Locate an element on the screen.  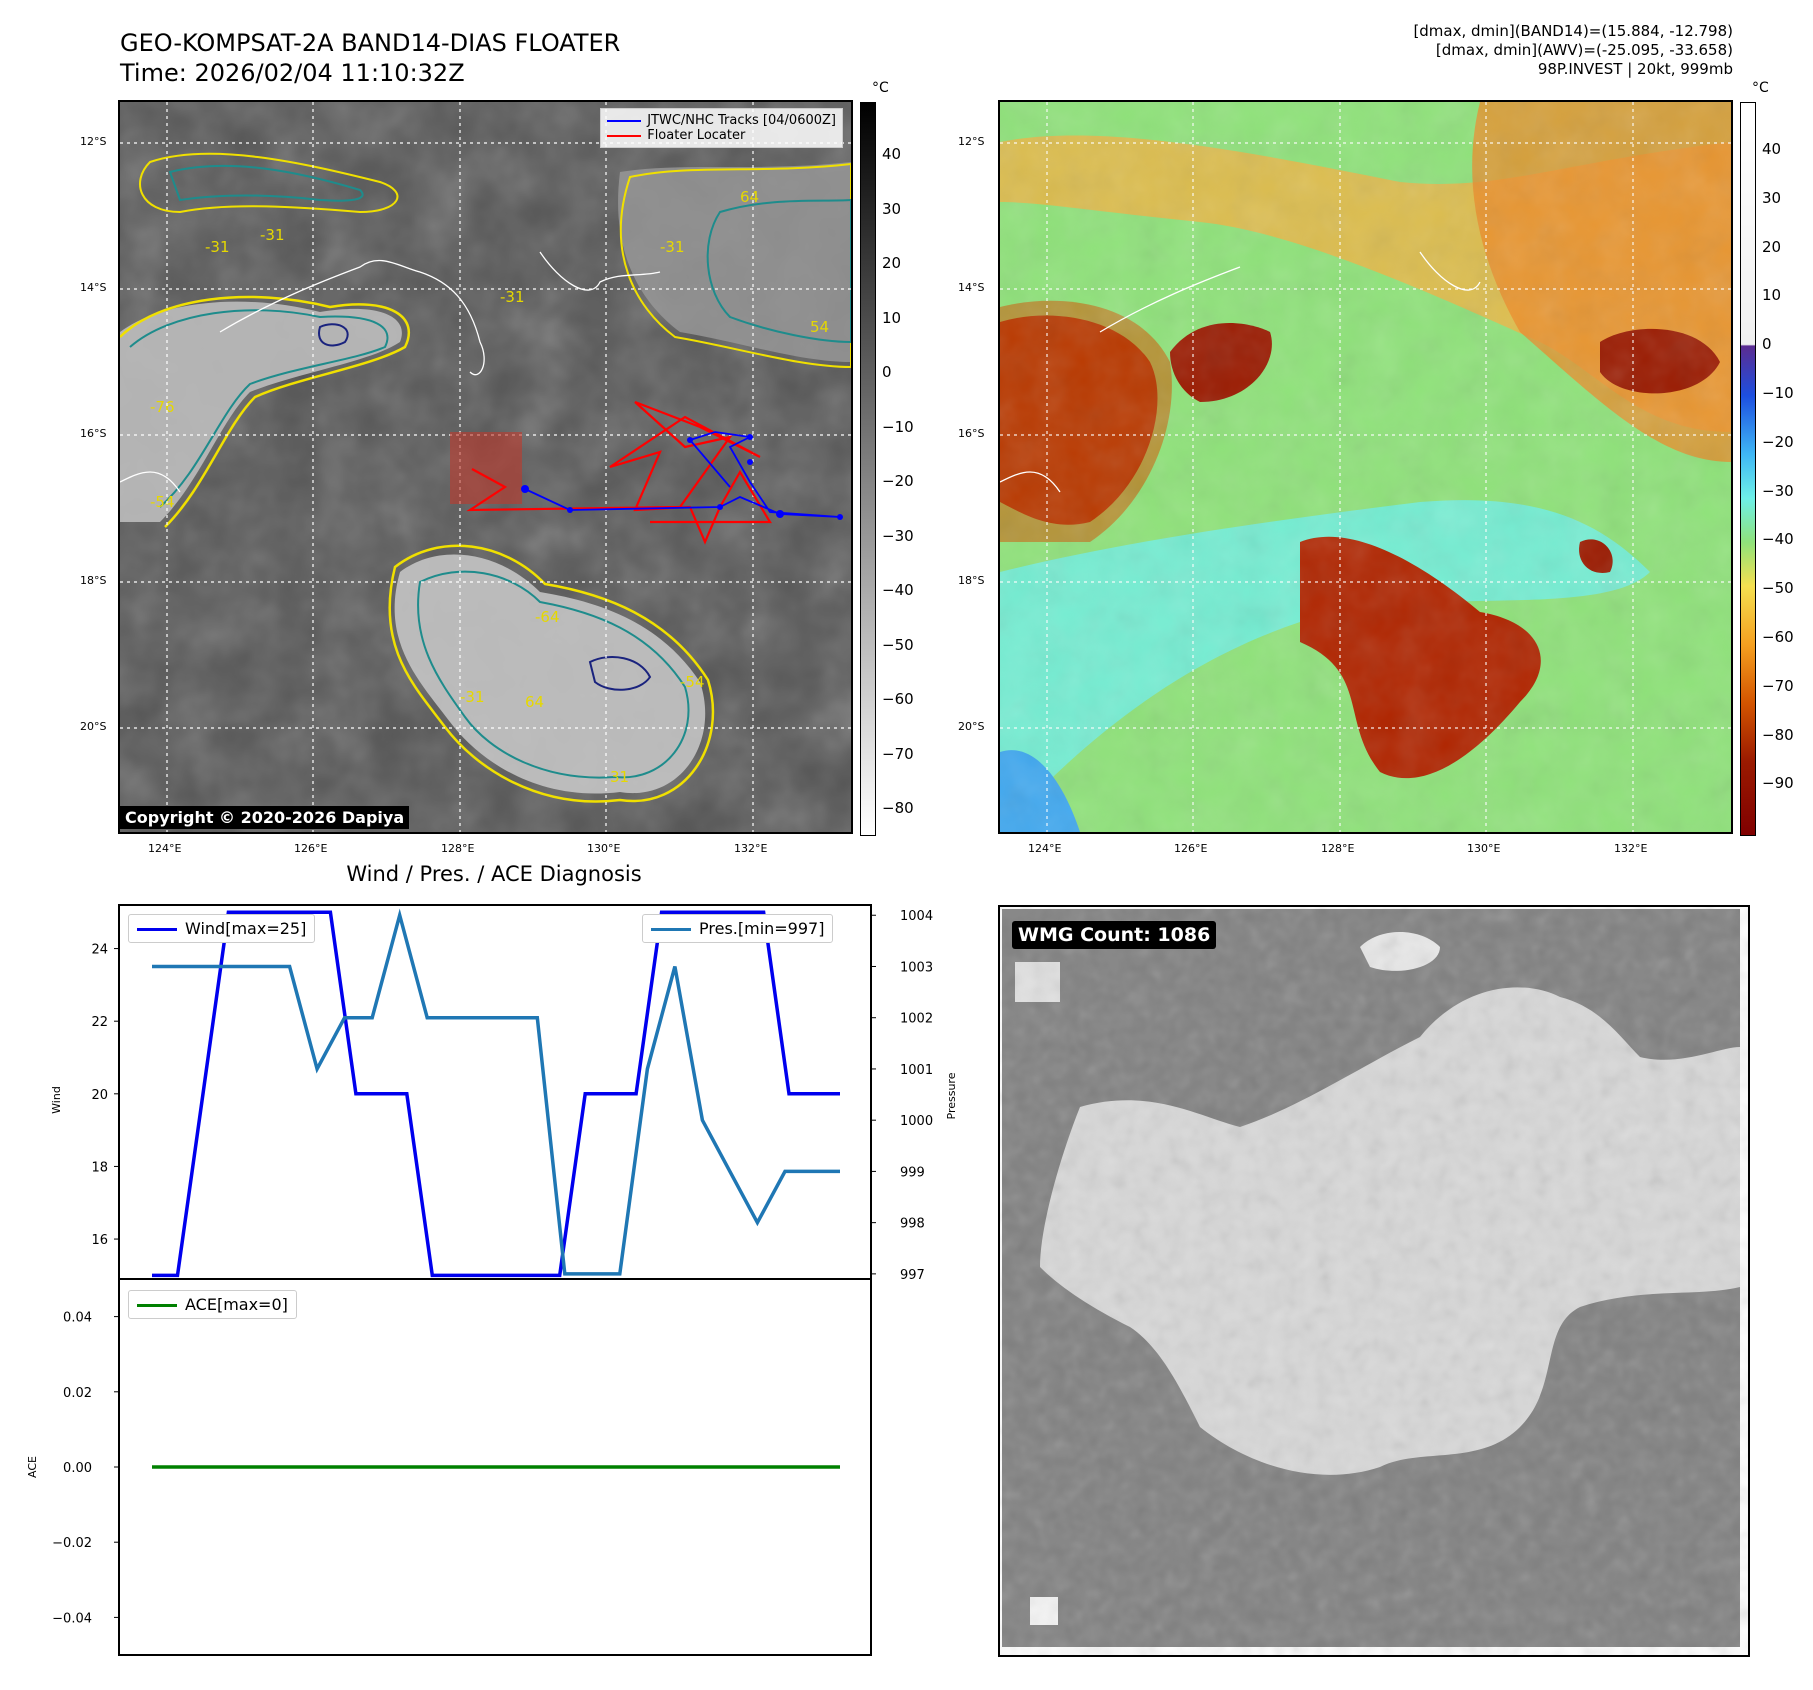
pres-tick-label: 1001 is located at coordinates (916, 1070).